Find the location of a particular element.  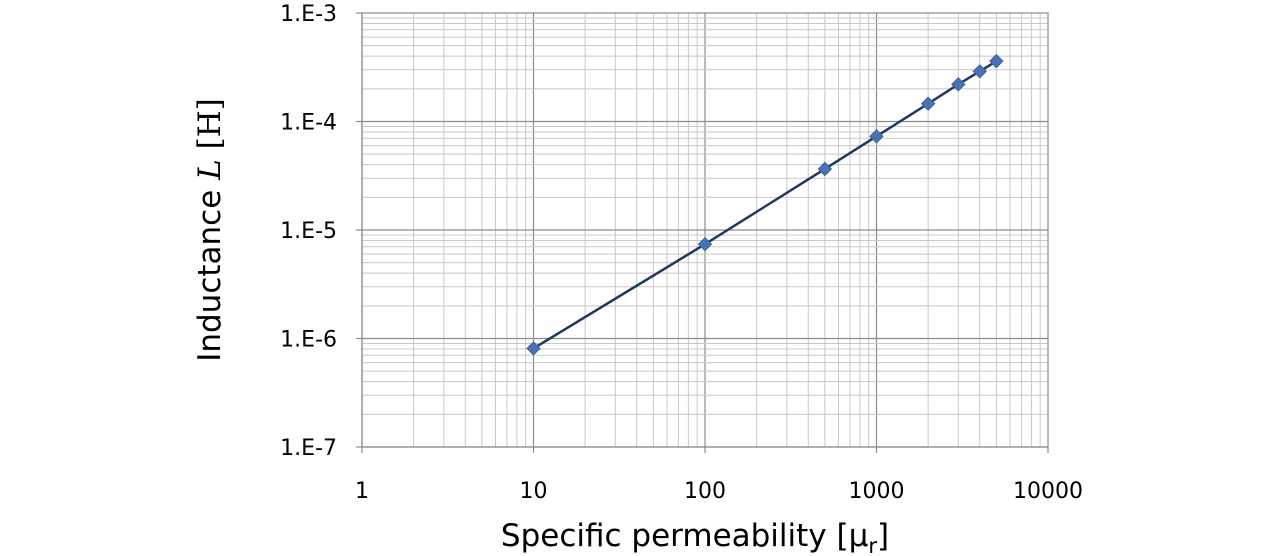

y-tick-label: 1.E-6 is located at coordinates (308, 340).